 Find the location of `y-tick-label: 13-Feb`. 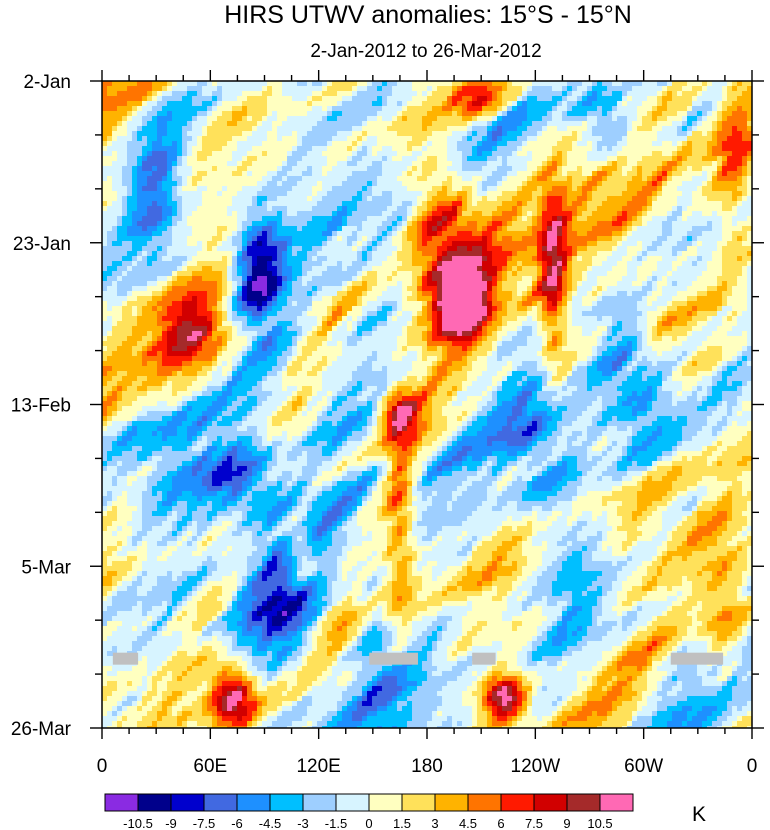

y-tick-label: 13-Feb is located at coordinates (41, 406).